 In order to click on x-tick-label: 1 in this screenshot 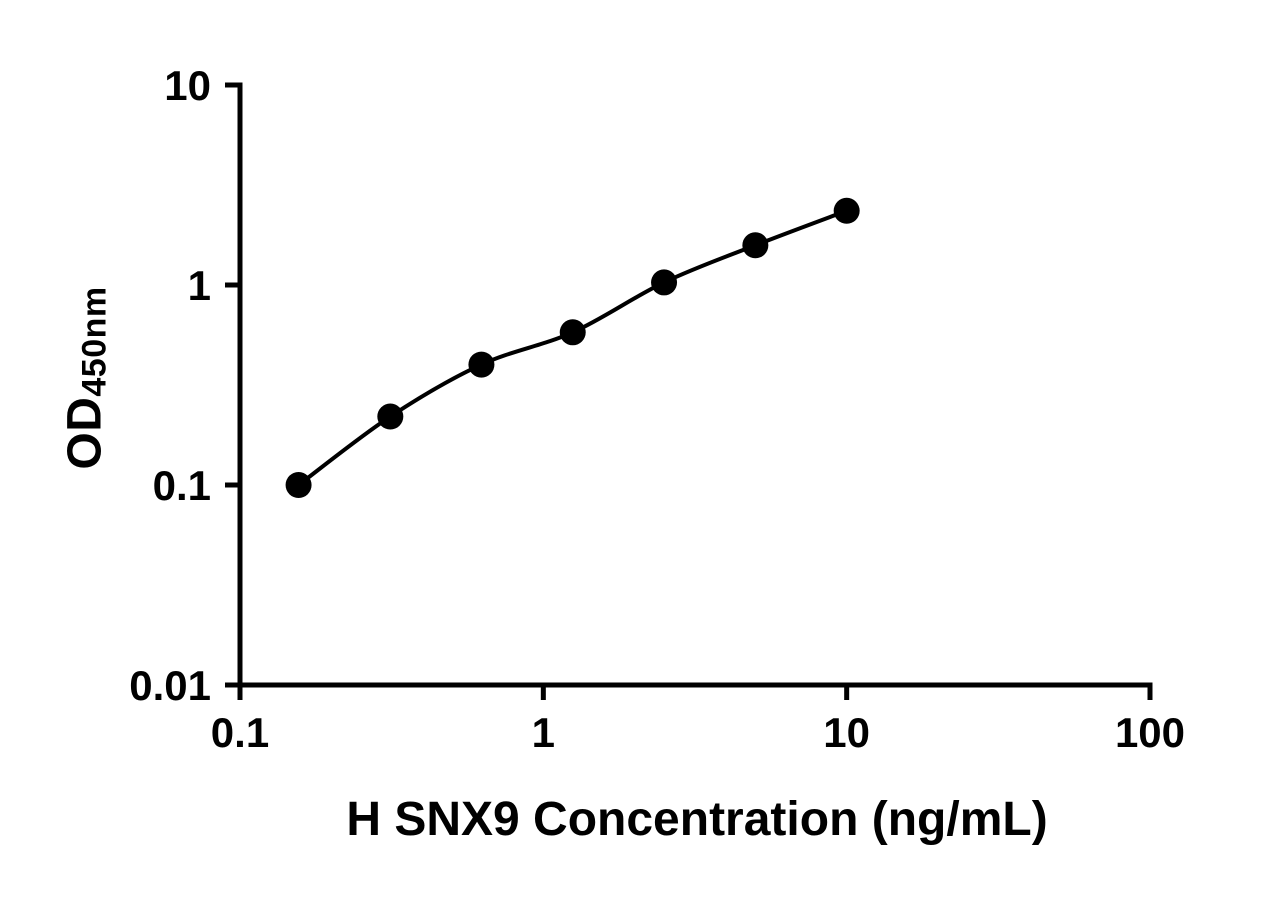, I will do `click(543, 732)`.